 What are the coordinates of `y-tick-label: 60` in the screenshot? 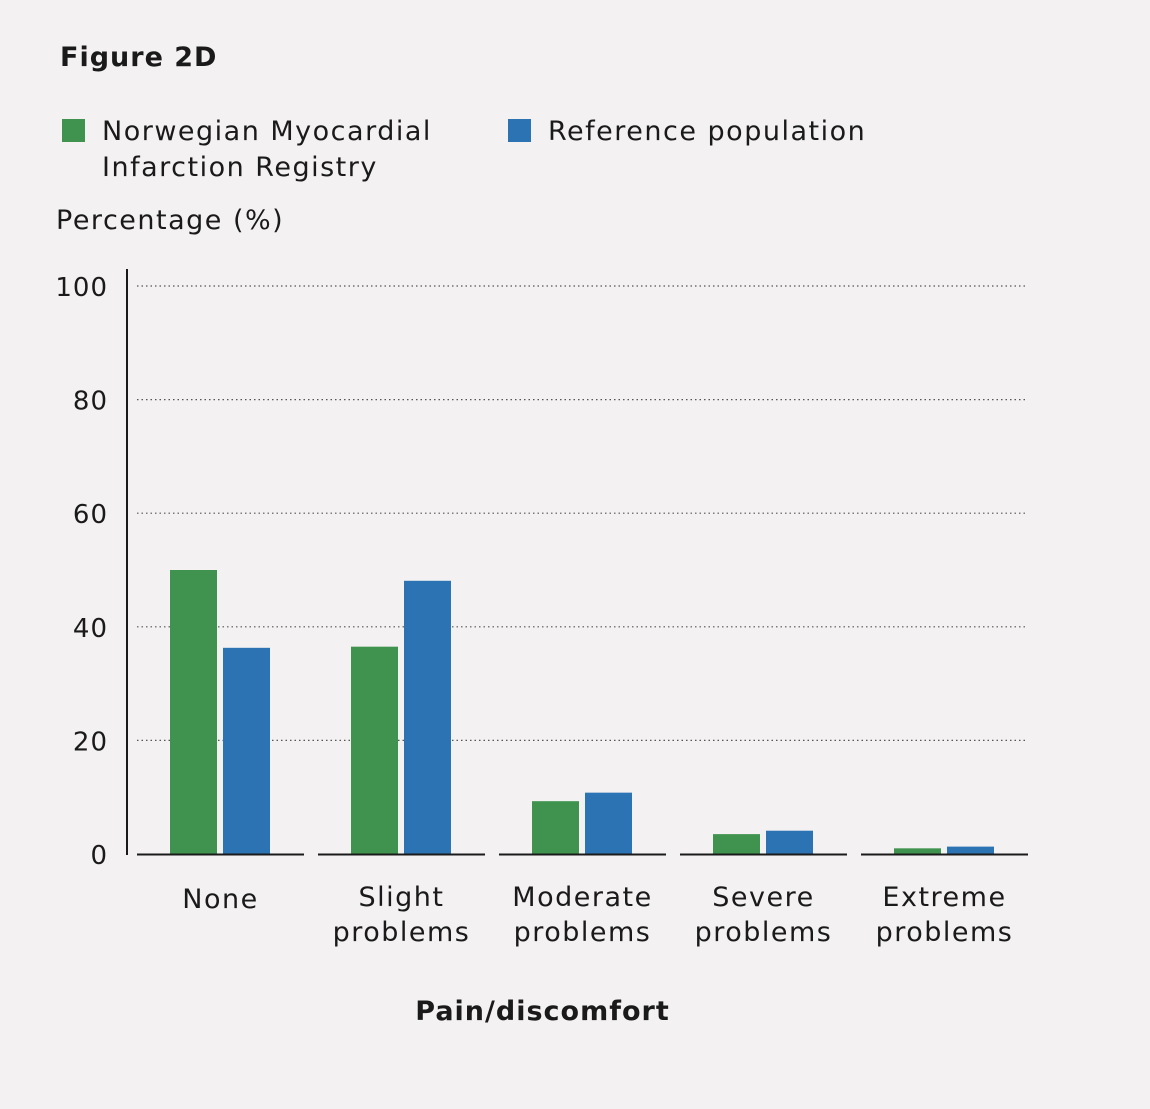 It's located at (90, 515).